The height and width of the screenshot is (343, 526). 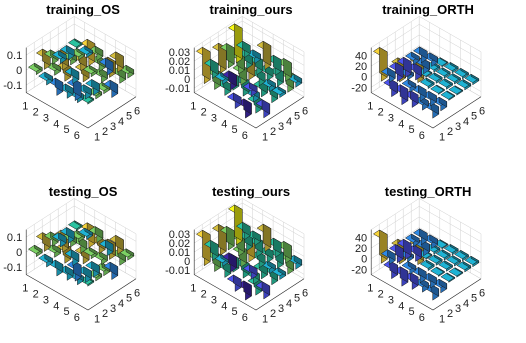 I want to click on panel-title: training_ours, so click(x=251, y=9).